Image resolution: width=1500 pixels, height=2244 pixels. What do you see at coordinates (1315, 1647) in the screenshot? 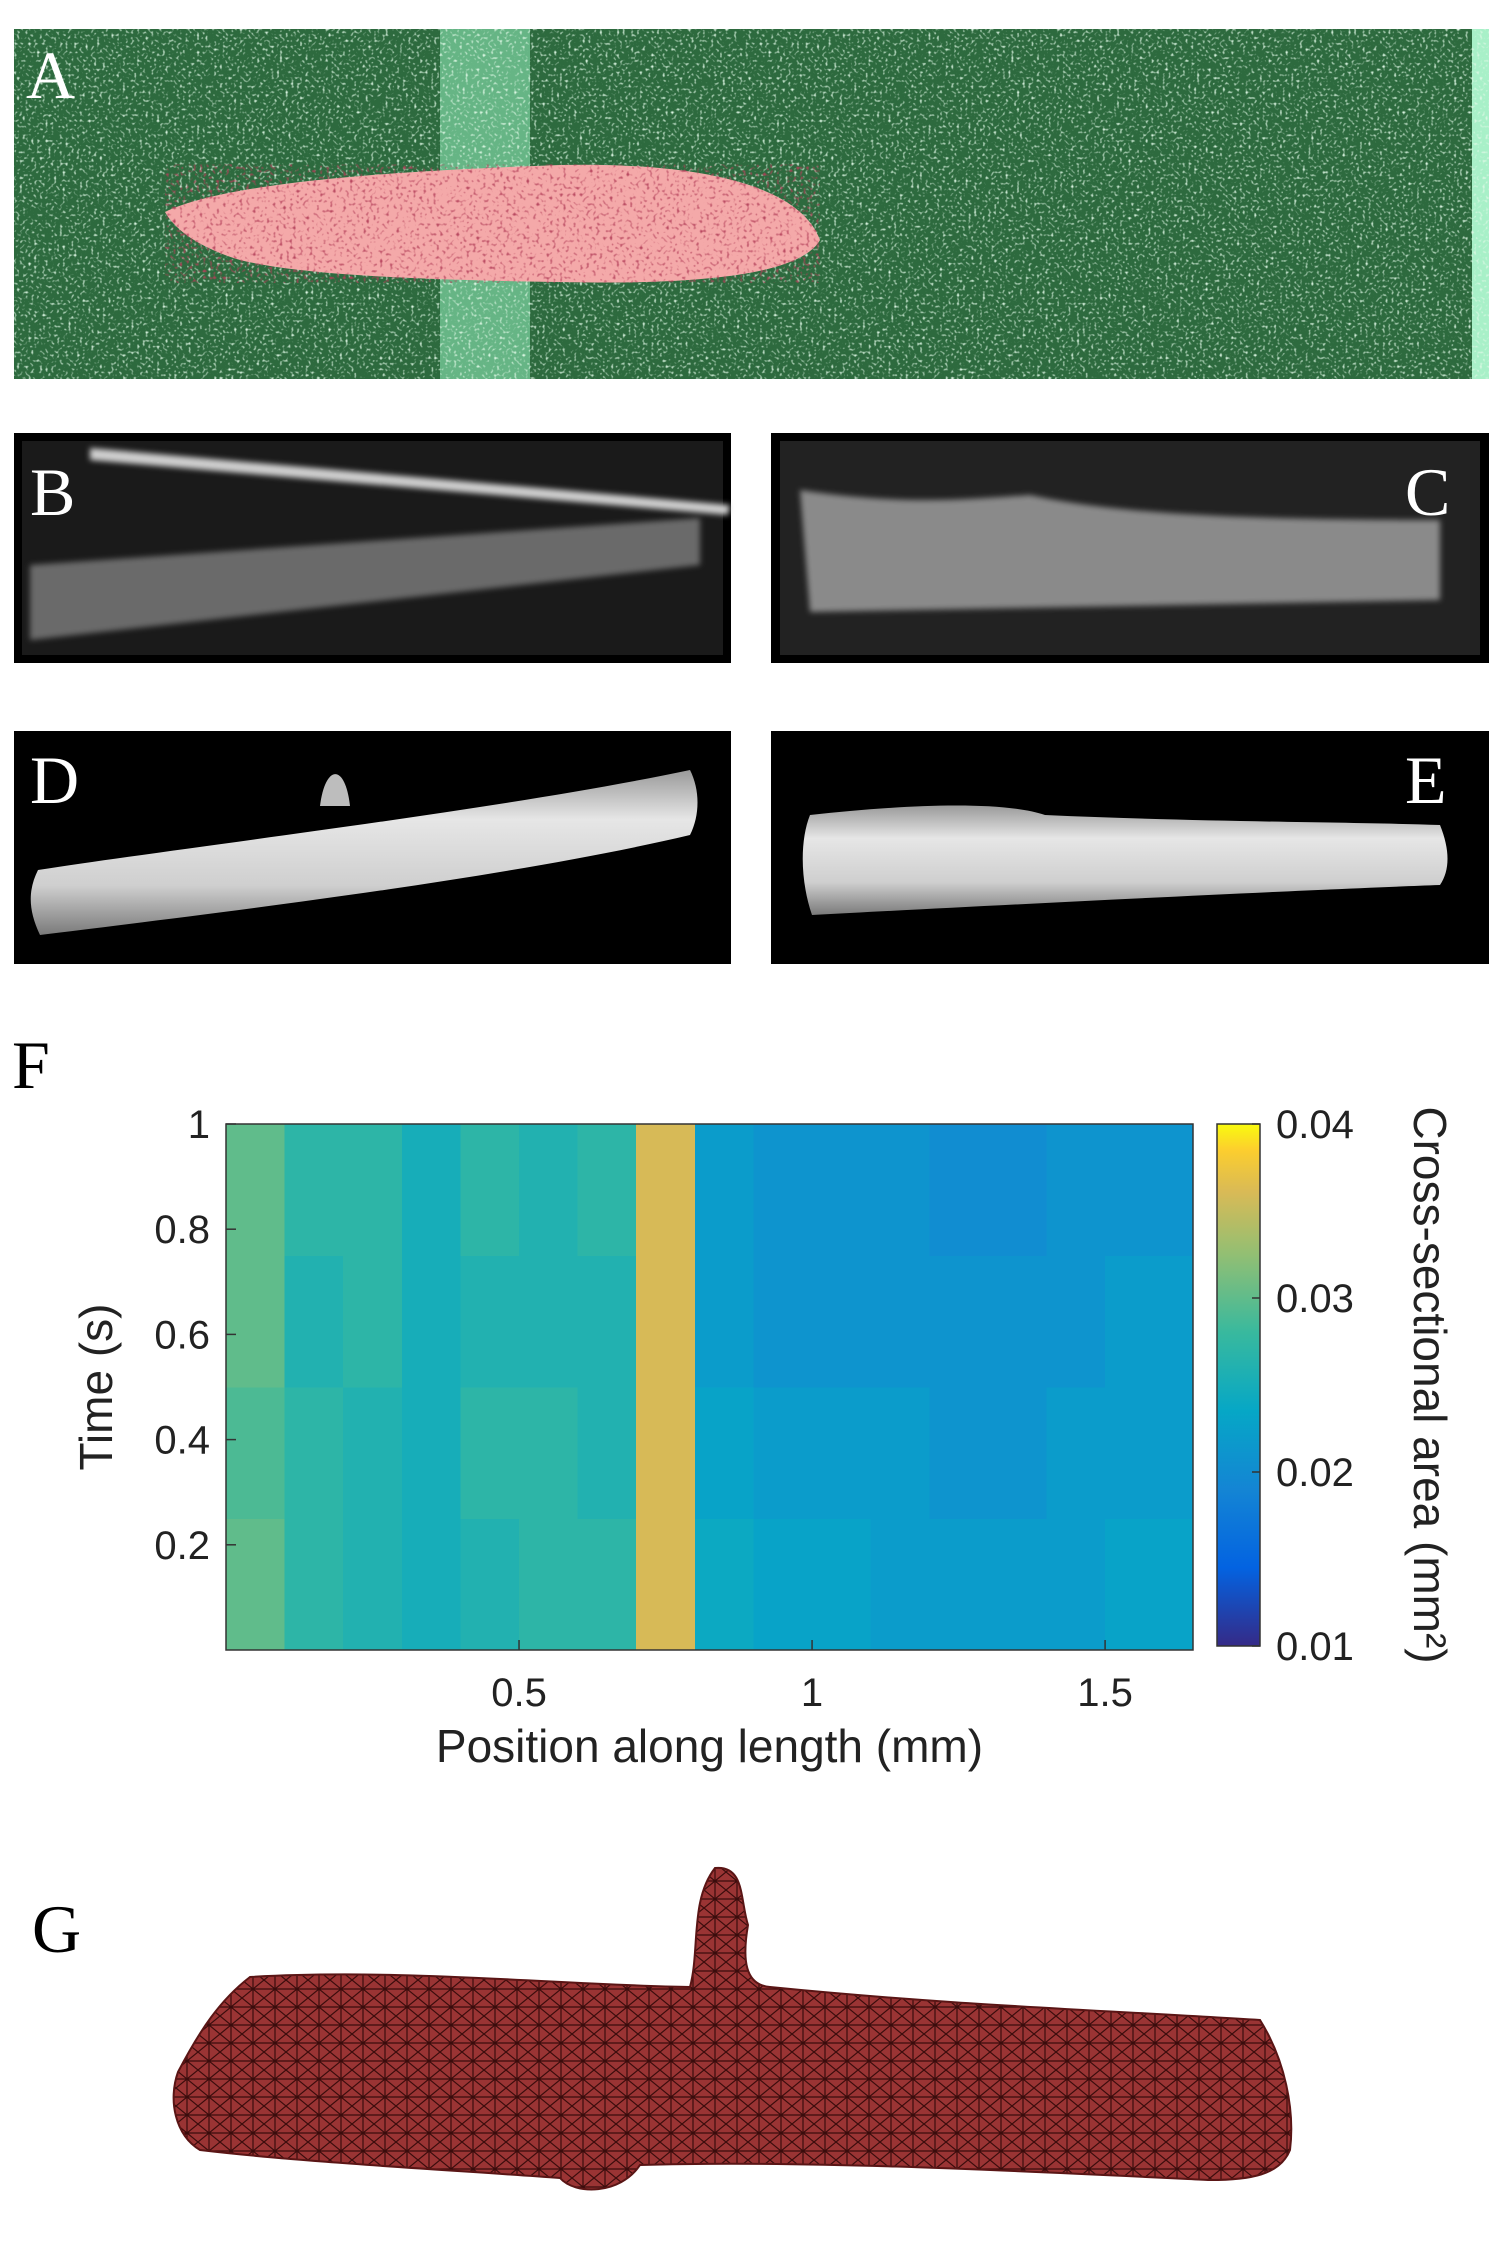
I see `colorbar-tick-label: 0.01` at bounding box center [1315, 1647].